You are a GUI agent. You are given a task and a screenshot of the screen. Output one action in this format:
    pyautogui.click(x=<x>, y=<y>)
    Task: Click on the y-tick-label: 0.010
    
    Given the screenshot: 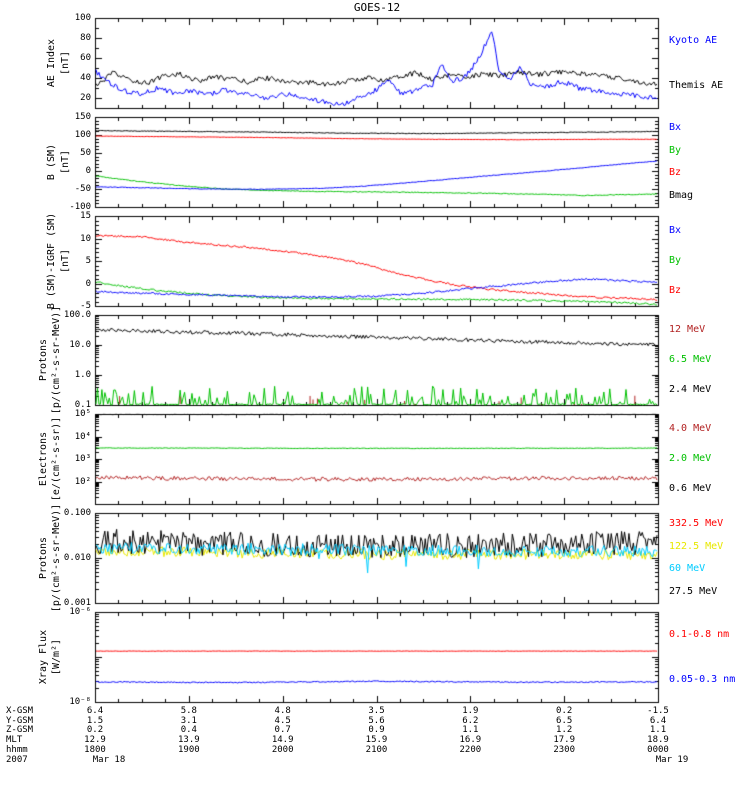 What is the action you would take?
    pyautogui.click(x=77, y=558)
    